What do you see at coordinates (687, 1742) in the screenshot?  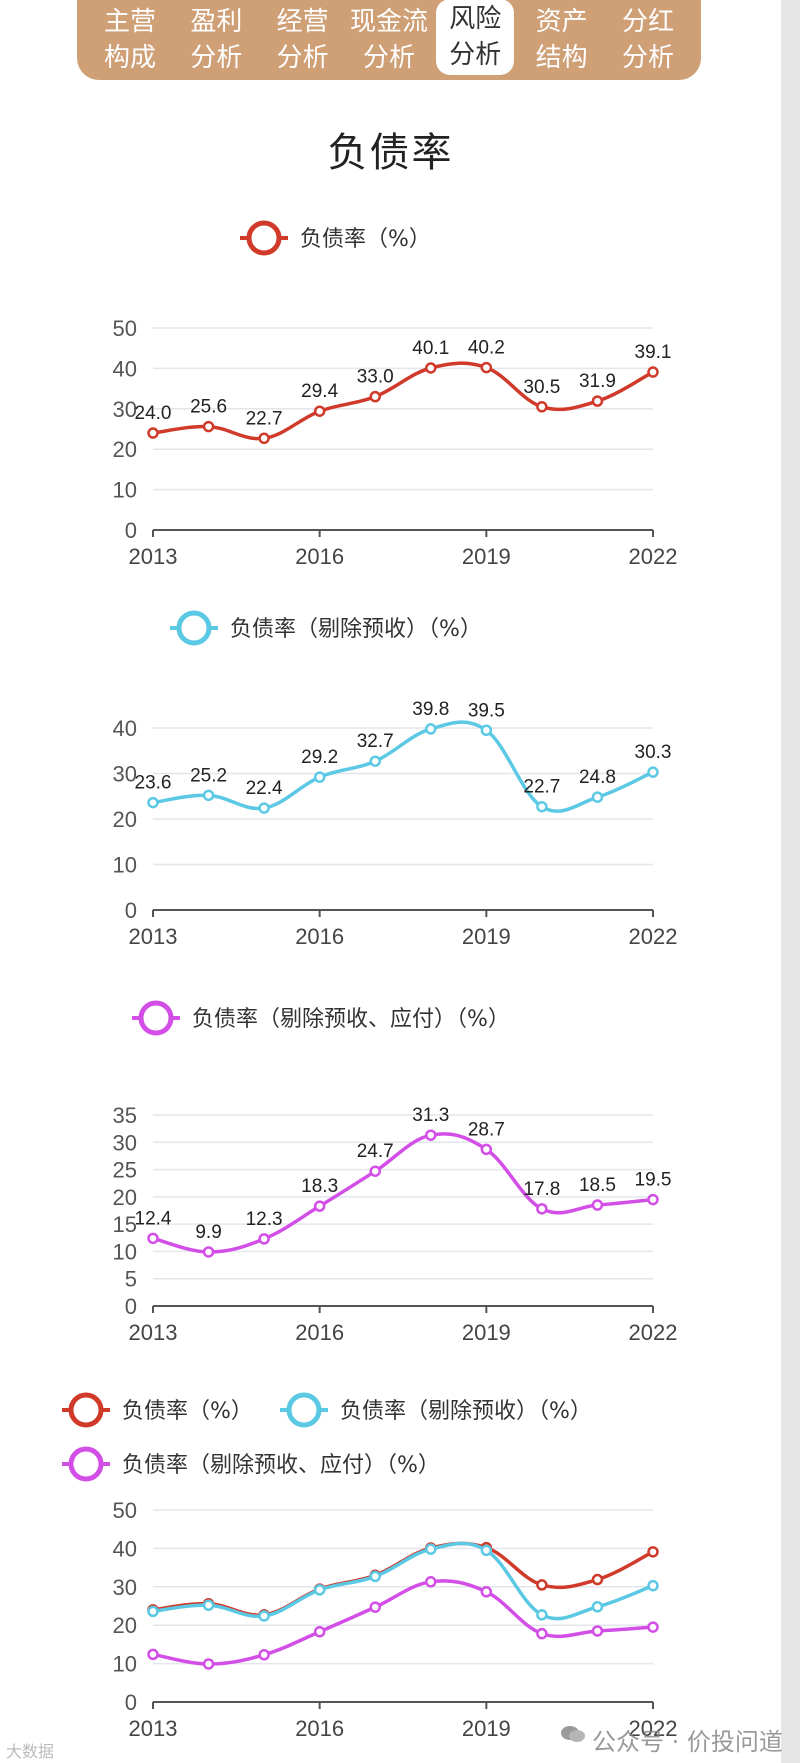 I see `watermark-right: 公众号 · 价投问道` at bounding box center [687, 1742].